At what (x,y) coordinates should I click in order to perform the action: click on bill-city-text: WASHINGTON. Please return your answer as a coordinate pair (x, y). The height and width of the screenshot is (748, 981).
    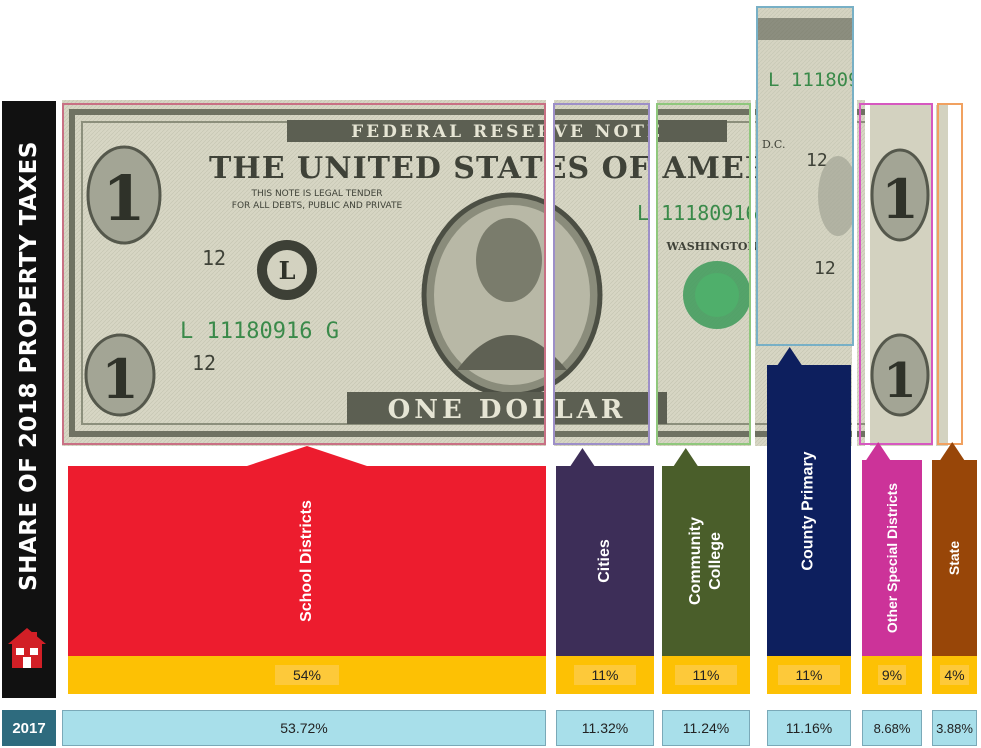
    Looking at the image, I should click on (712, 246).